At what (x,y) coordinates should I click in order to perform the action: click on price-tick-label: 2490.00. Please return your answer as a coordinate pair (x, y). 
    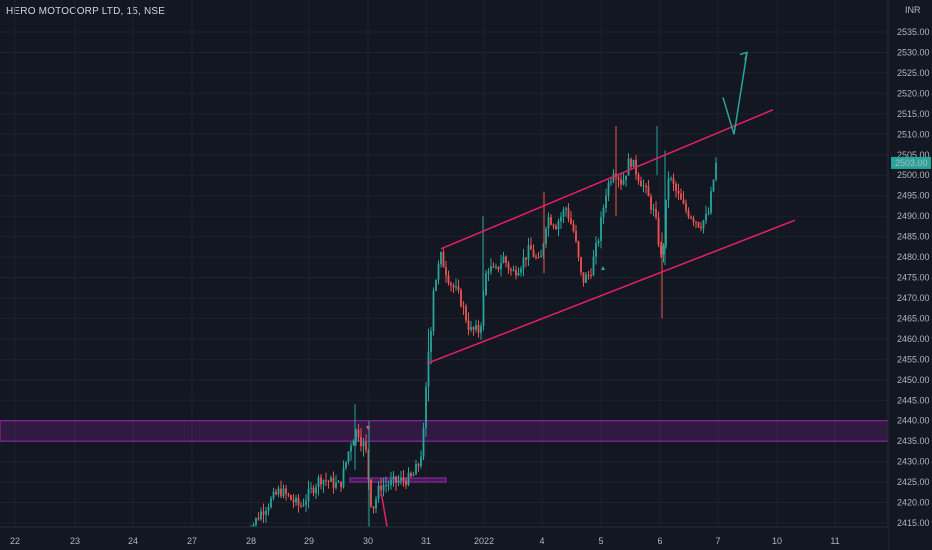
    Looking at the image, I should click on (913, 216).